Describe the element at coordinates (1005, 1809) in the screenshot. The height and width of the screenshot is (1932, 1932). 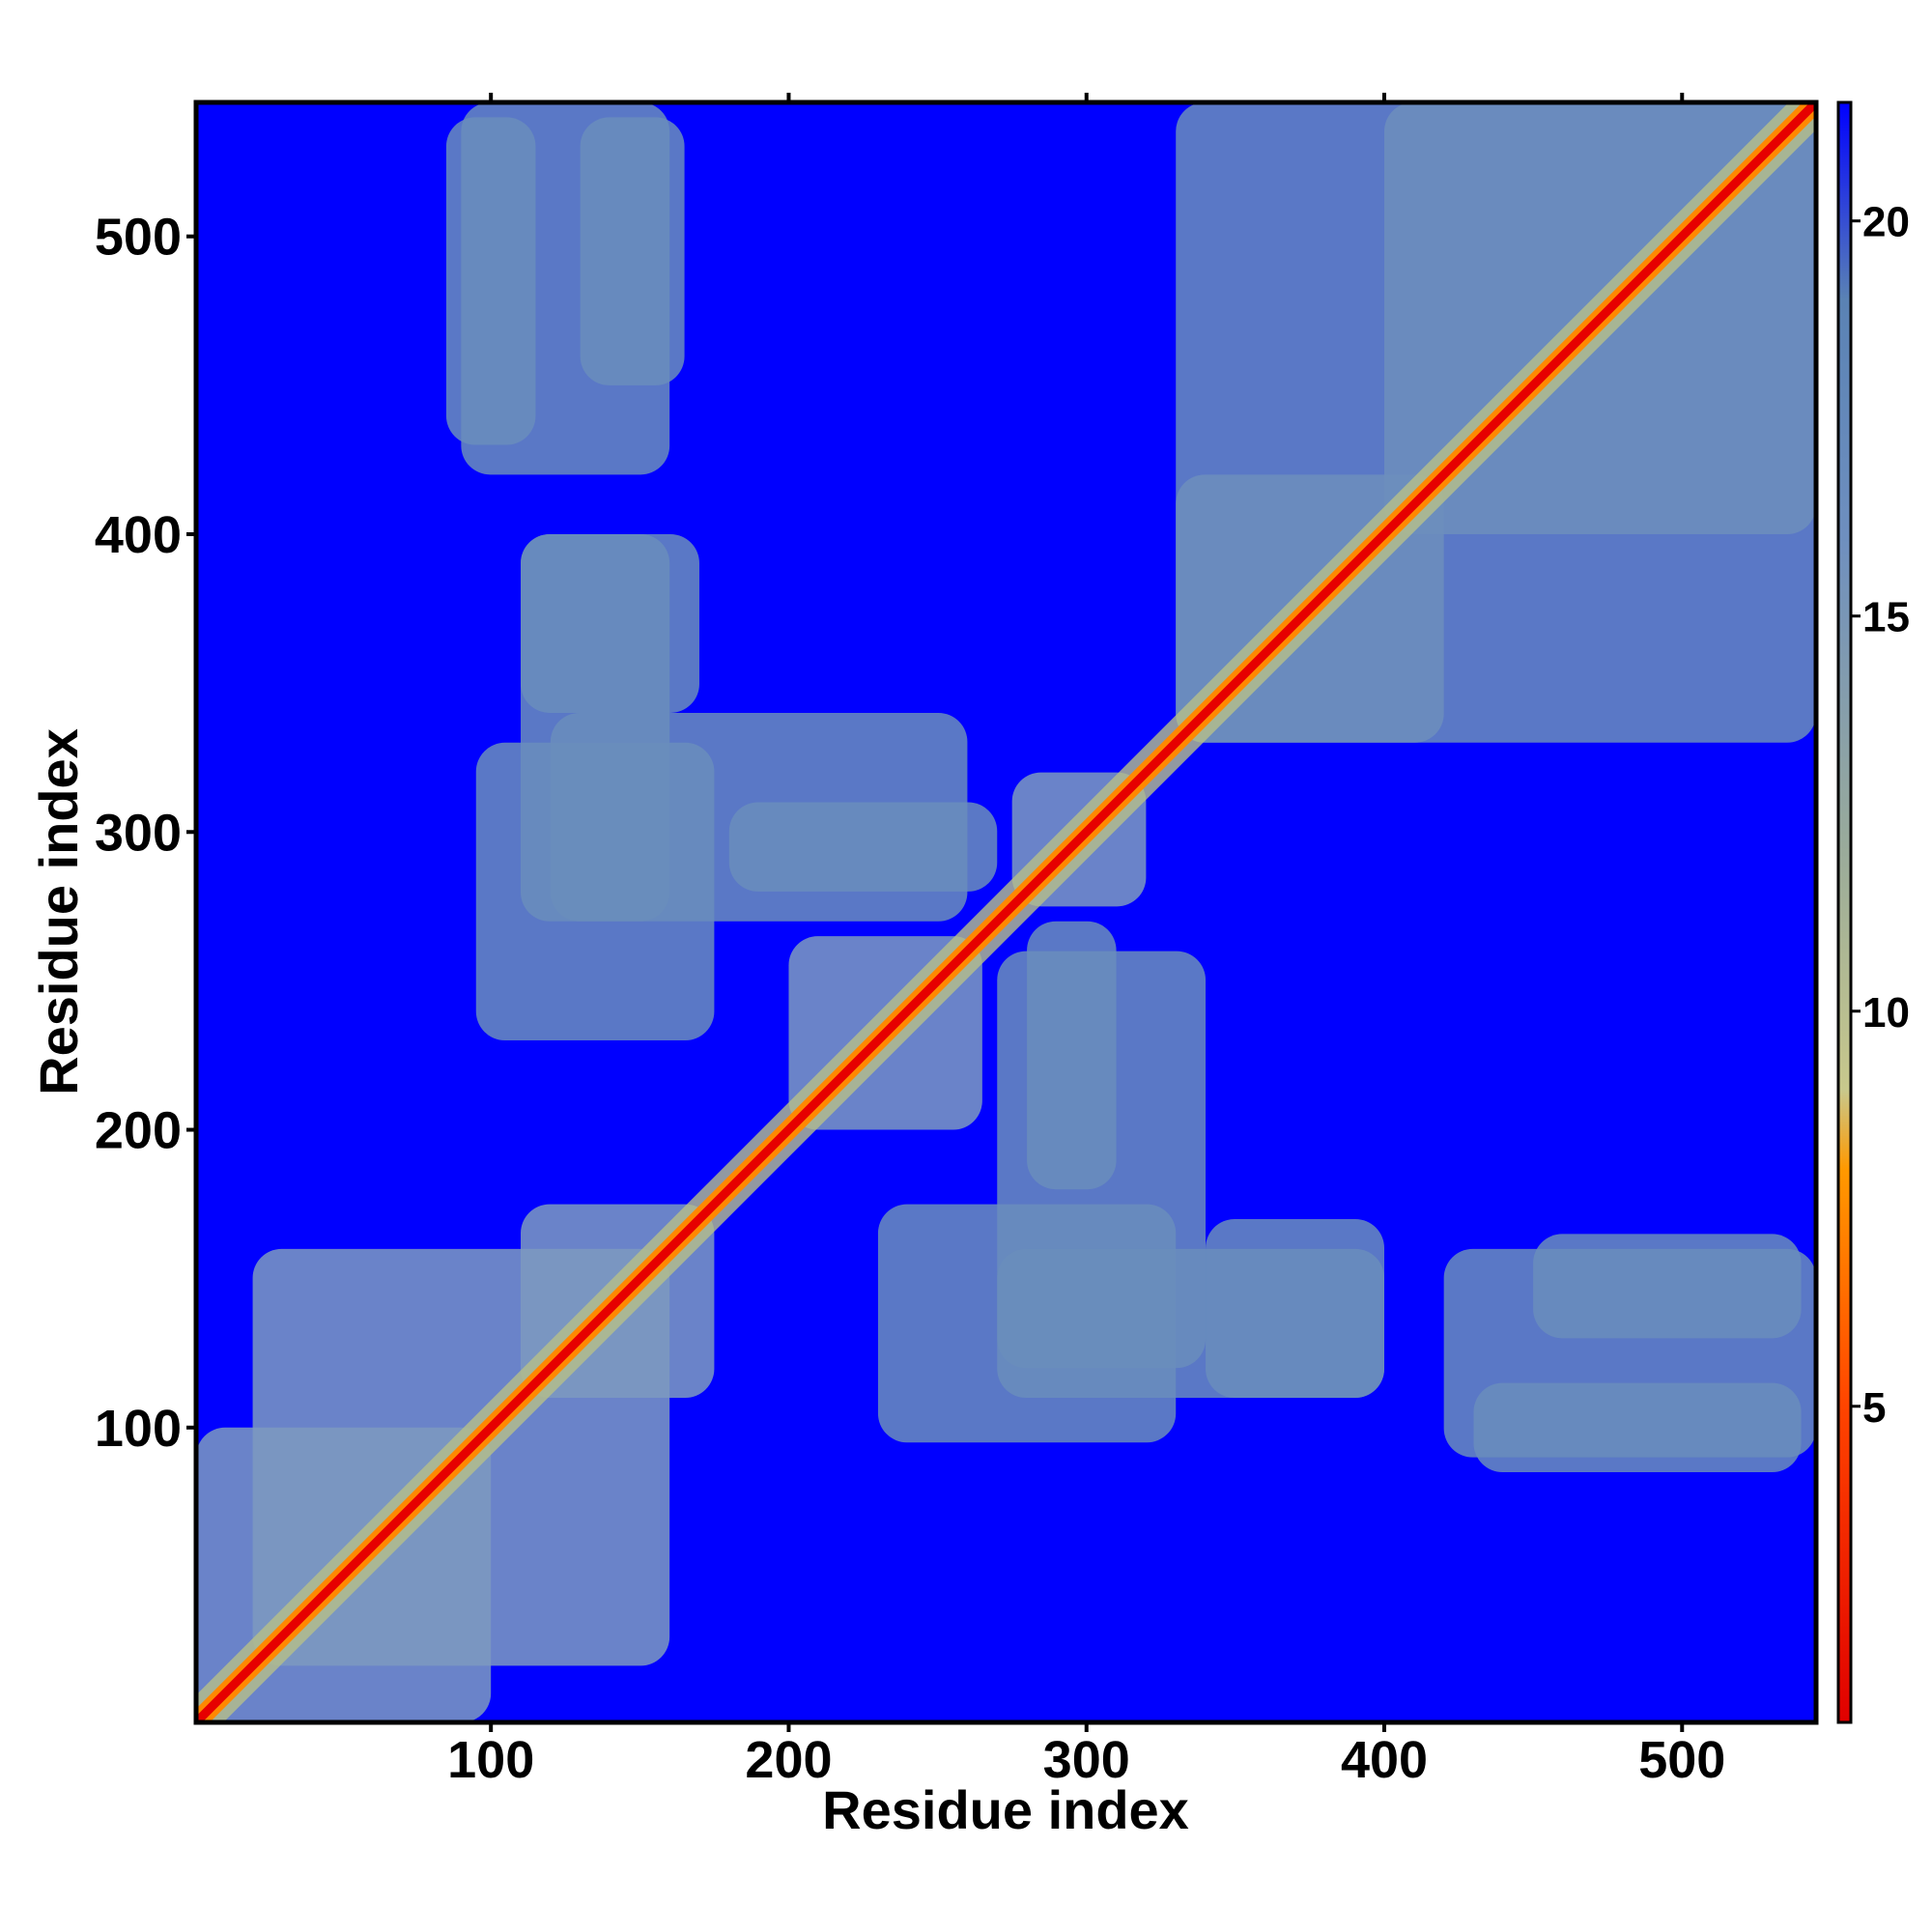
I see `x-axis-title: Residue index` at that location.